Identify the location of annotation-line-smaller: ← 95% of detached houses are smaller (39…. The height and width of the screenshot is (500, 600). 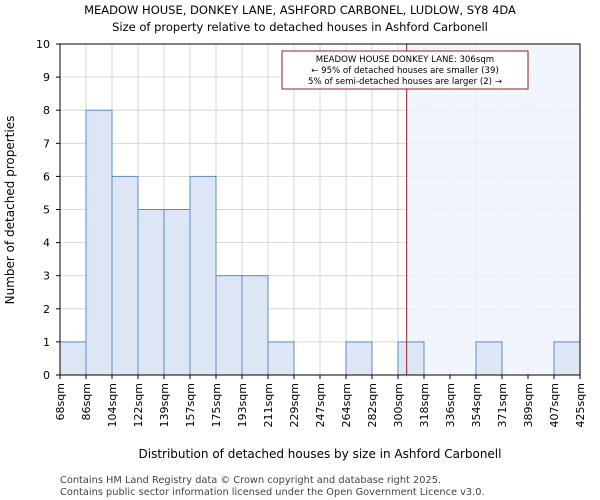
(405, 71).